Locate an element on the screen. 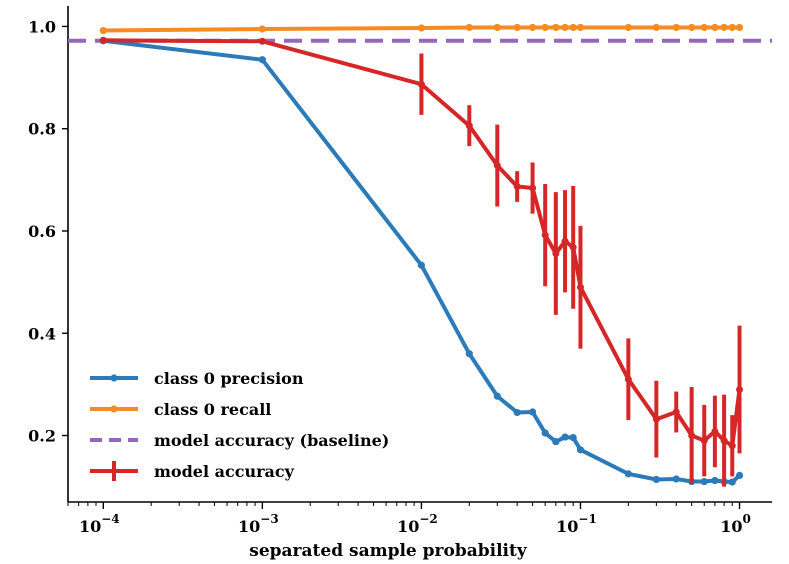  x-tick-label: 10⁻³ is located at coordinates (258, 524).